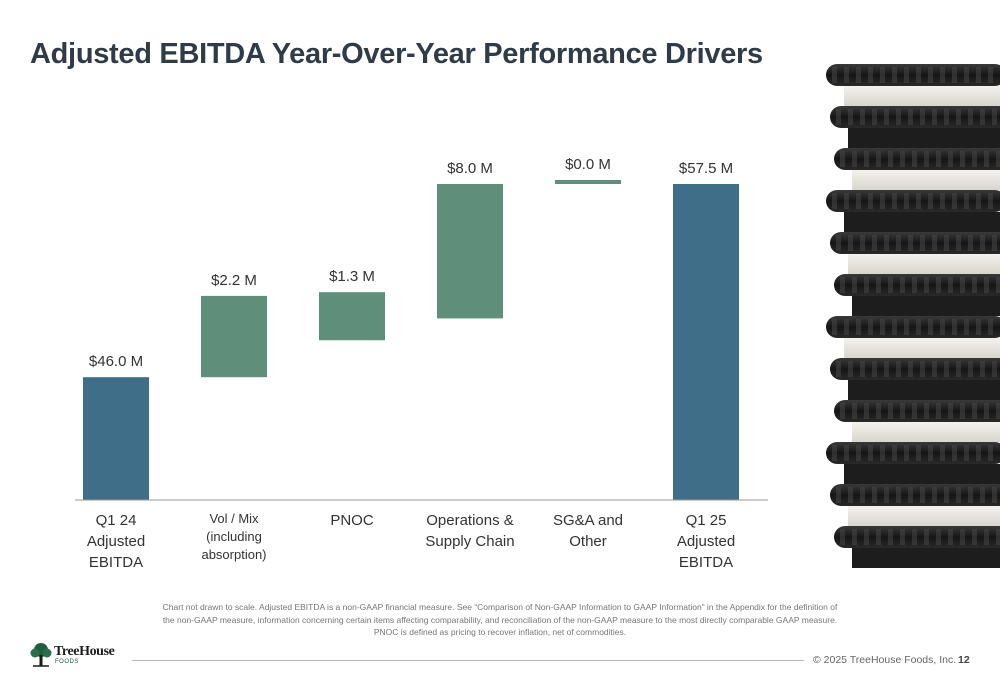 This screenshot has width=1000, height=685. I want to click on value-label-0: $46.0 M, so click(116, 362).